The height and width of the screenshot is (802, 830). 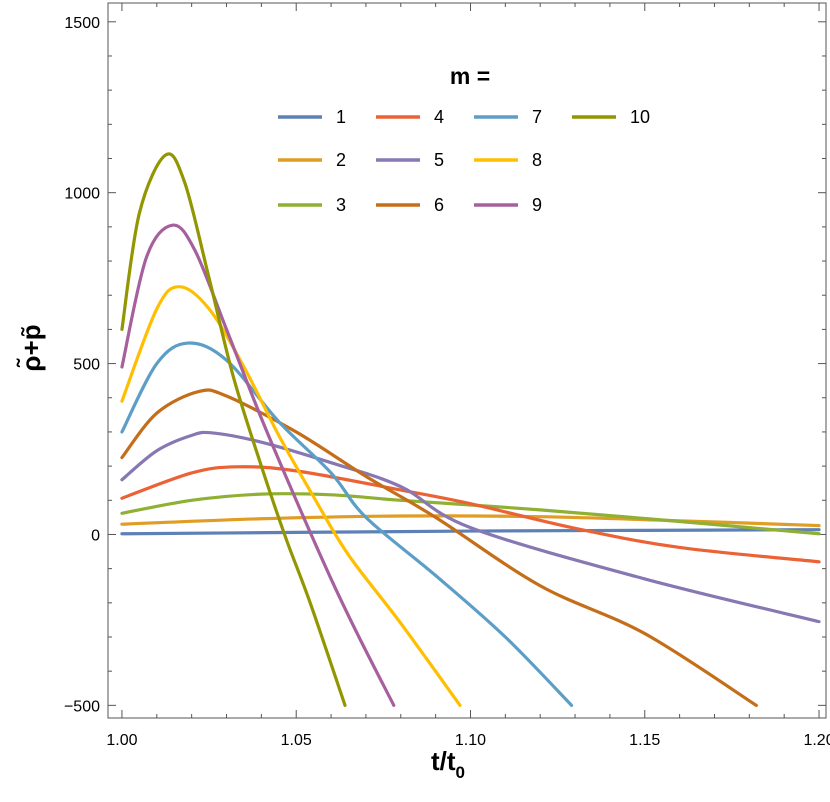 I want to click on series-line-m3, so click(x=470, y=514).